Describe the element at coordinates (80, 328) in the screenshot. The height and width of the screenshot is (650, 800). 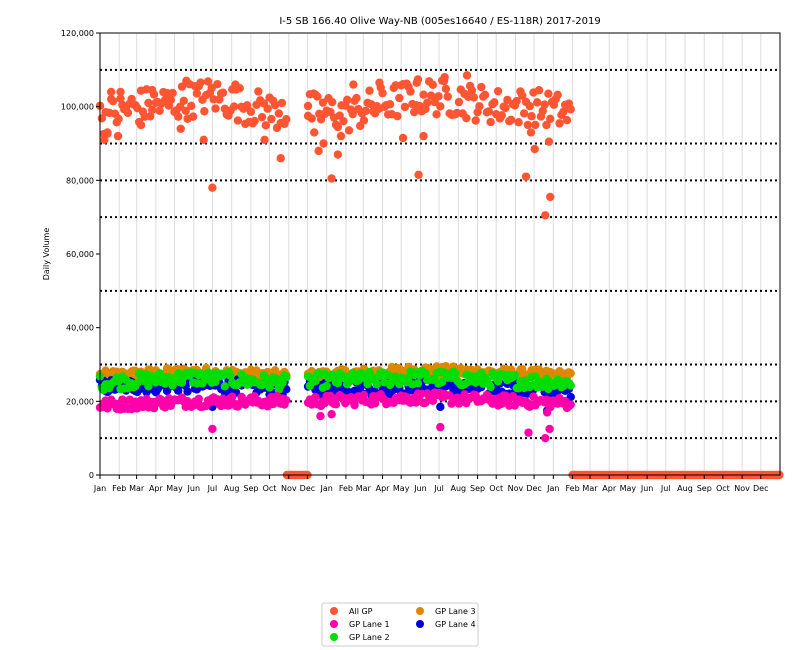
I see `y-tick-label: 40,000` at that location.